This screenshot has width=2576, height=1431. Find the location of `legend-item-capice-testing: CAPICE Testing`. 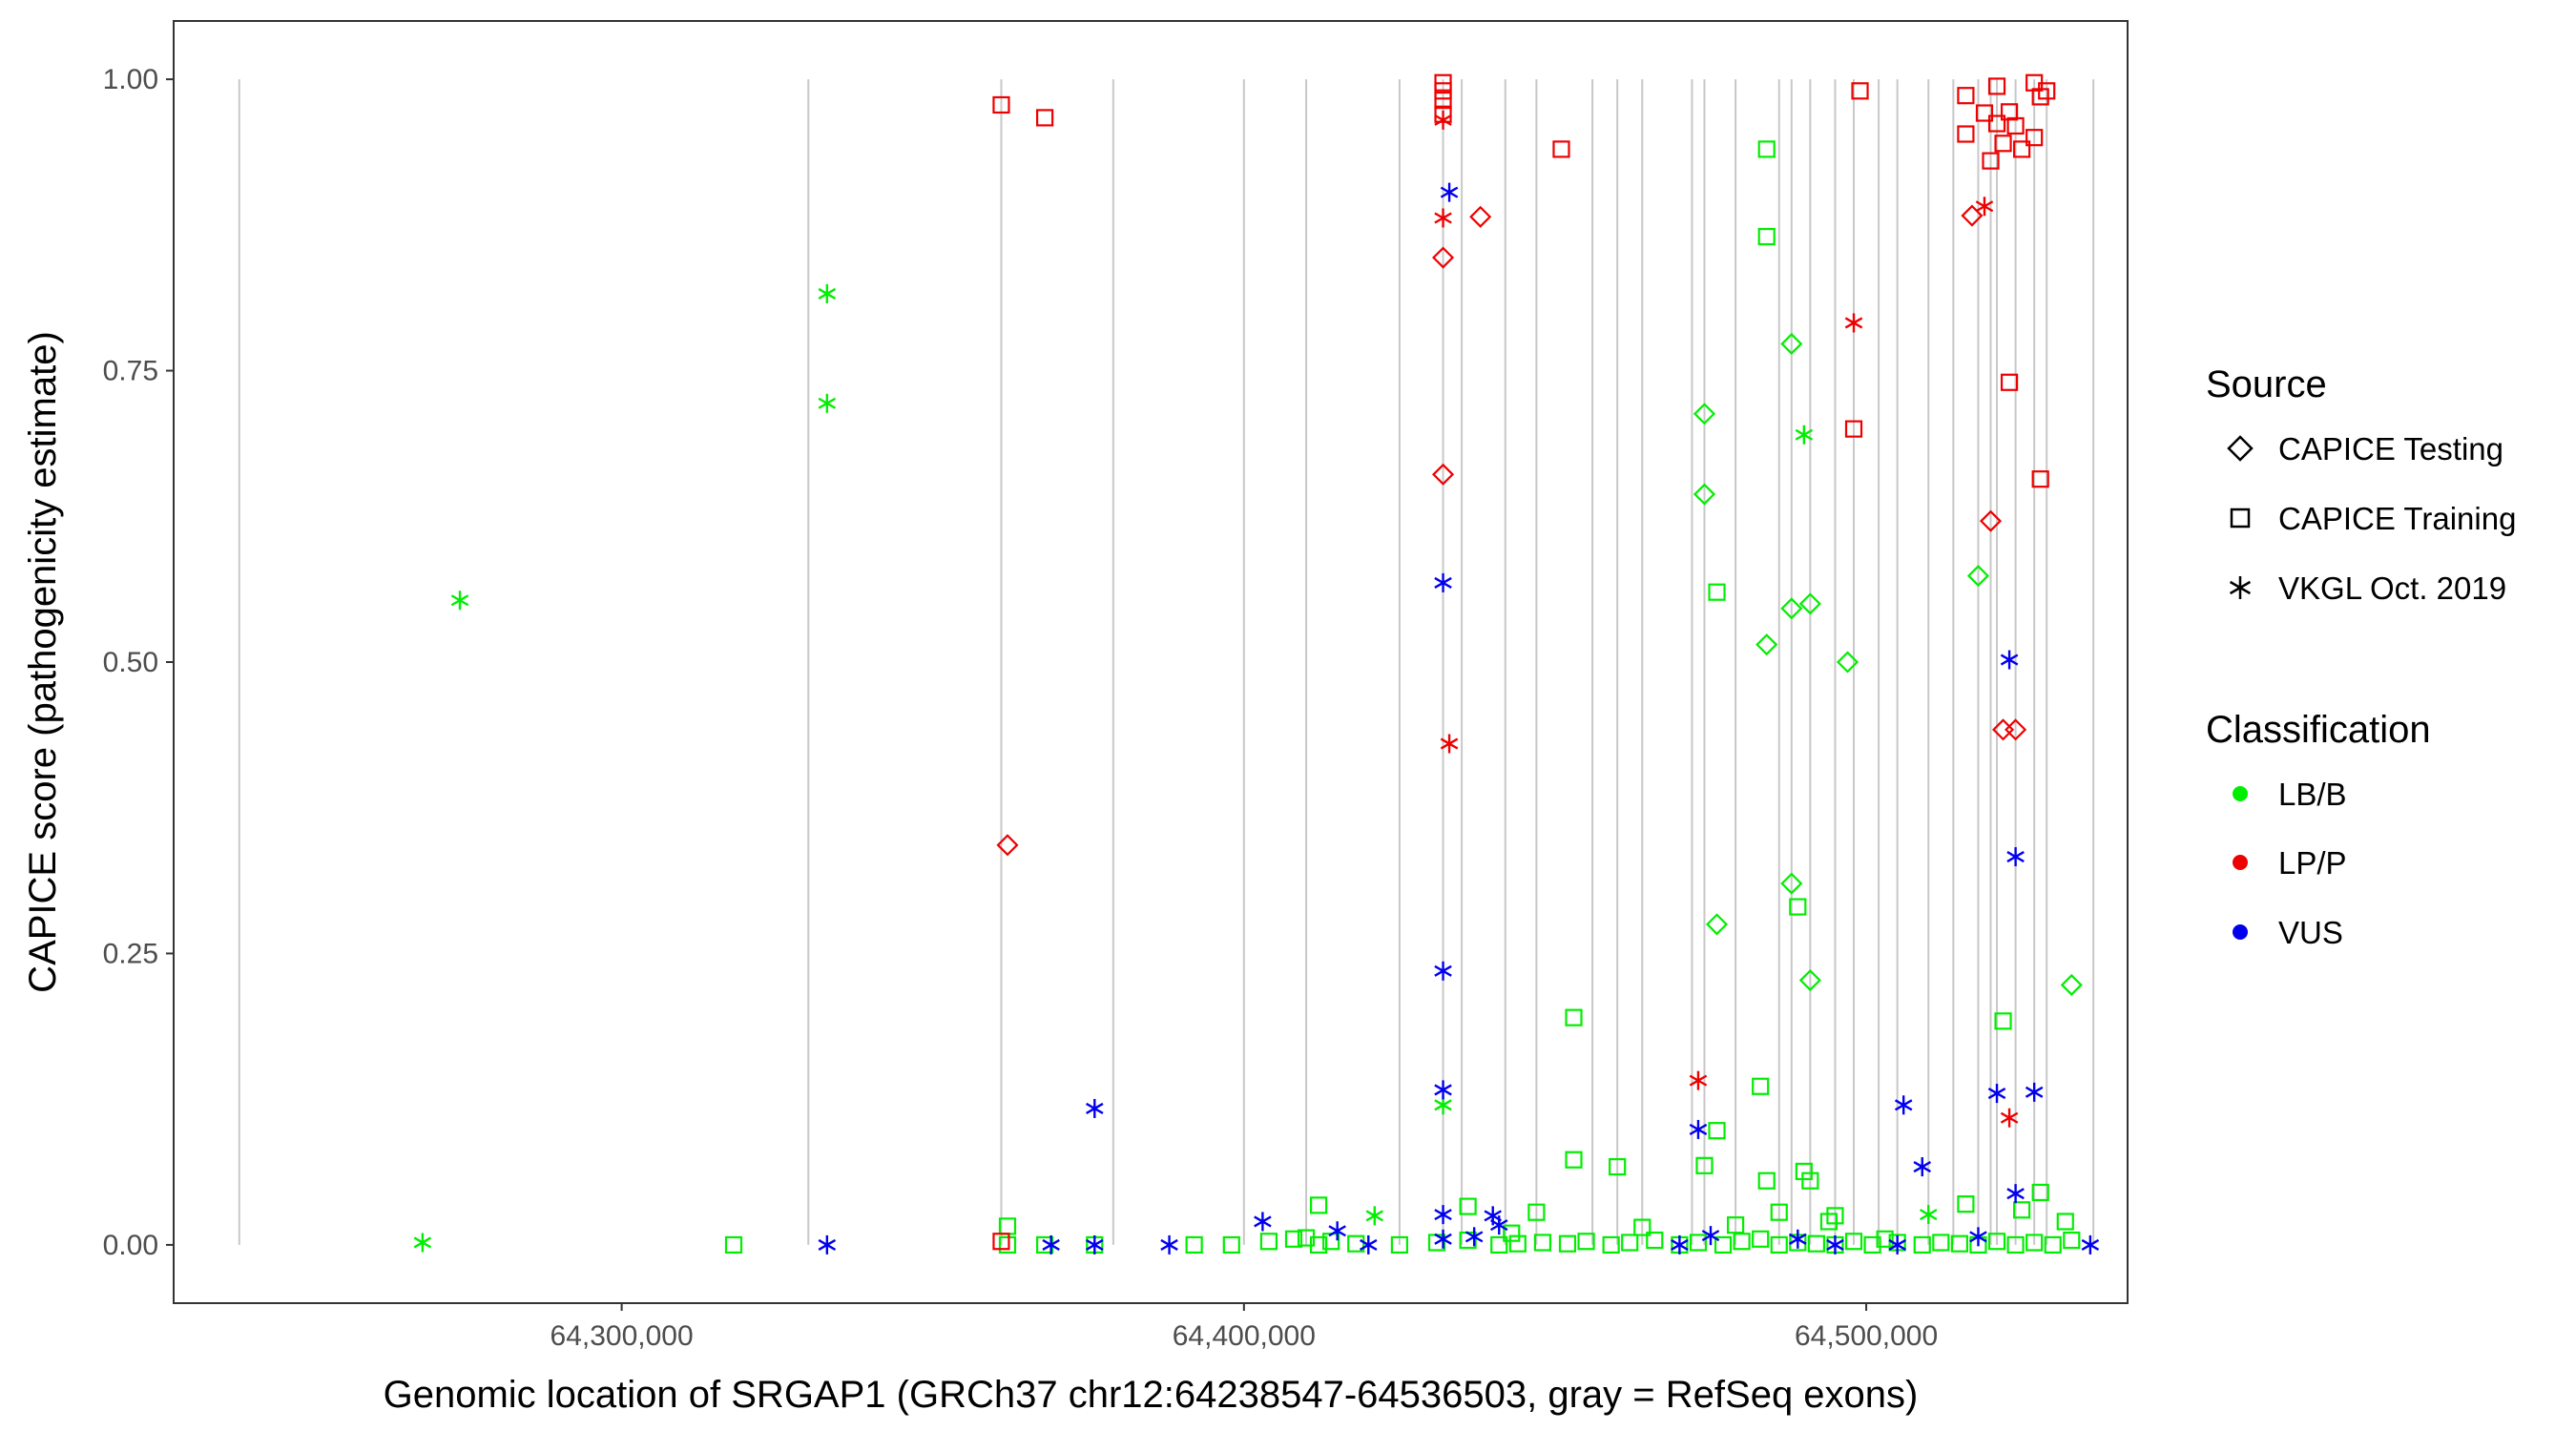

legend-item-capice-testing: CAPICE Testing is located at coordinates (2365, 449).